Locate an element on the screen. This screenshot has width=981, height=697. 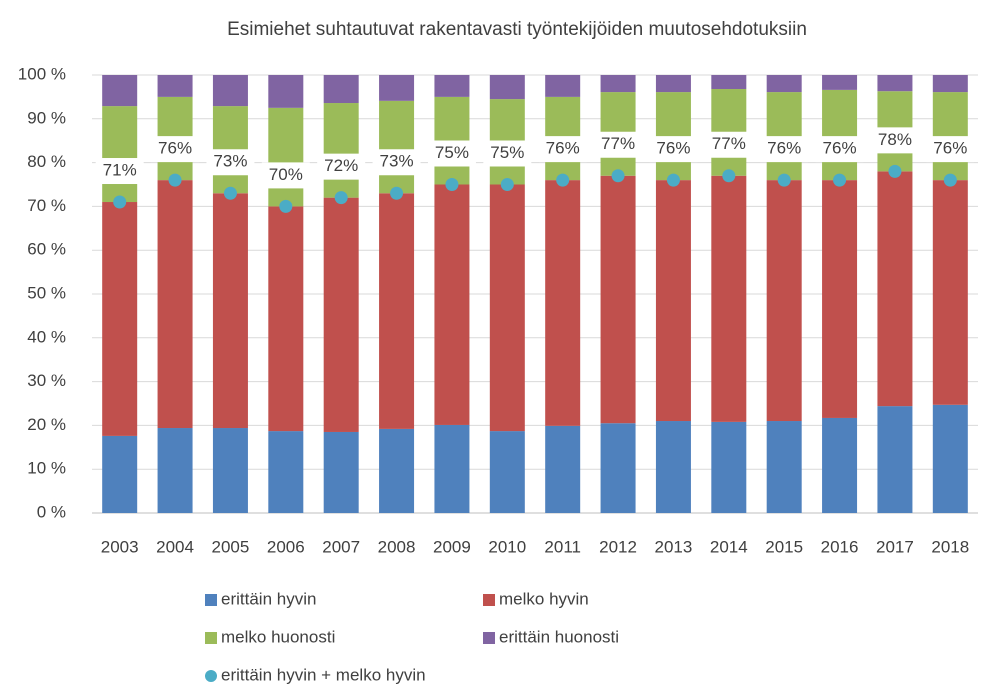
x-tick-label: 2008 is located at coordinates (397, 546).